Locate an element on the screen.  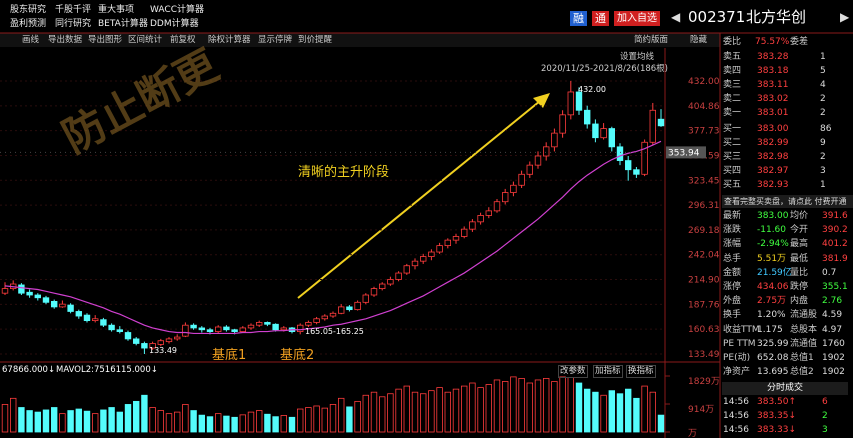
prev-button: ◀ is located at coordinates (676, 17).